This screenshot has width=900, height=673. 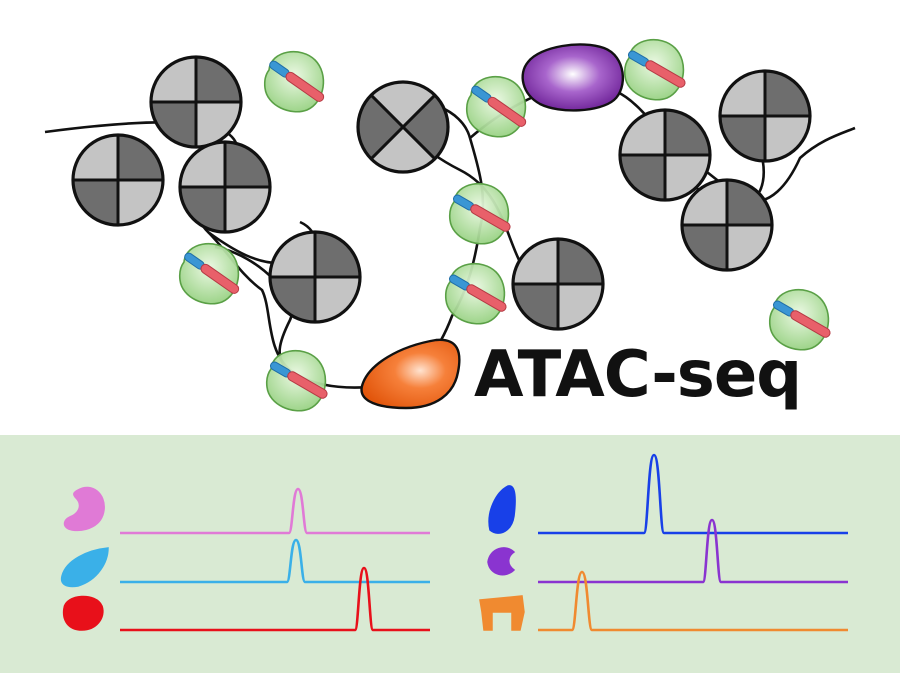 What do you see at coordinates (84, 509) in the screenshot?
I see `pink-protein-icon` at bounding box center [84, 509].